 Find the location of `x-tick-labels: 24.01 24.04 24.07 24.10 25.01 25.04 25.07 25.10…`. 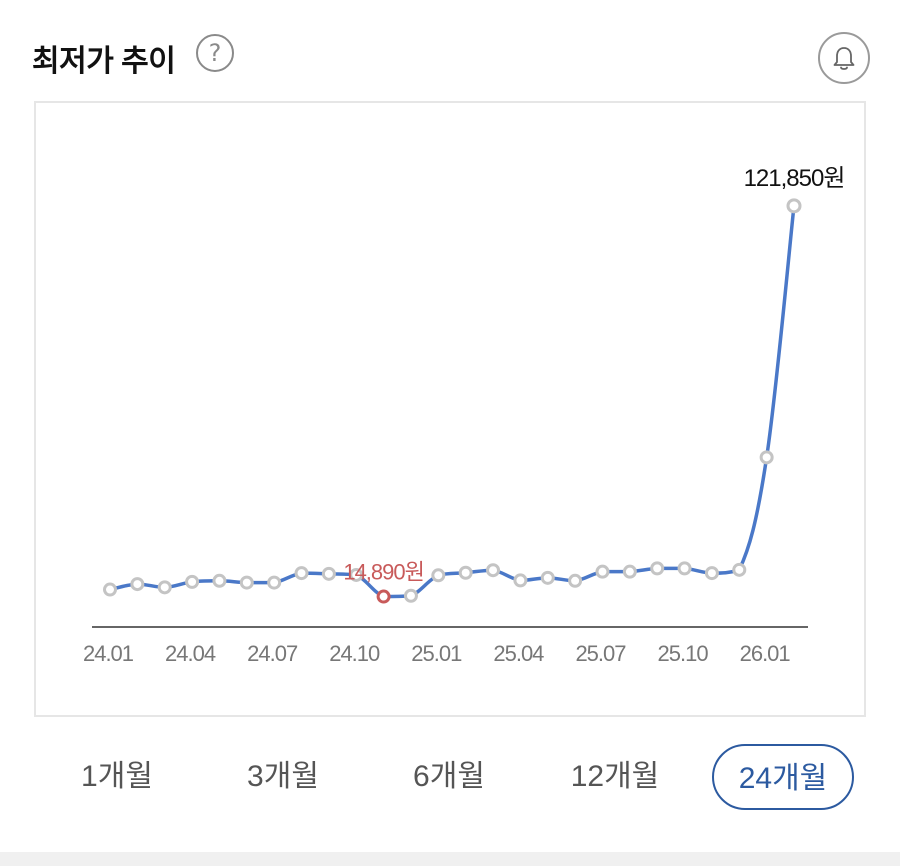

x-tick-labels: 24.01 24.04 24.07 24.10 25.01 25.04 25.07 25.10… is located at coordinates (437, 653).